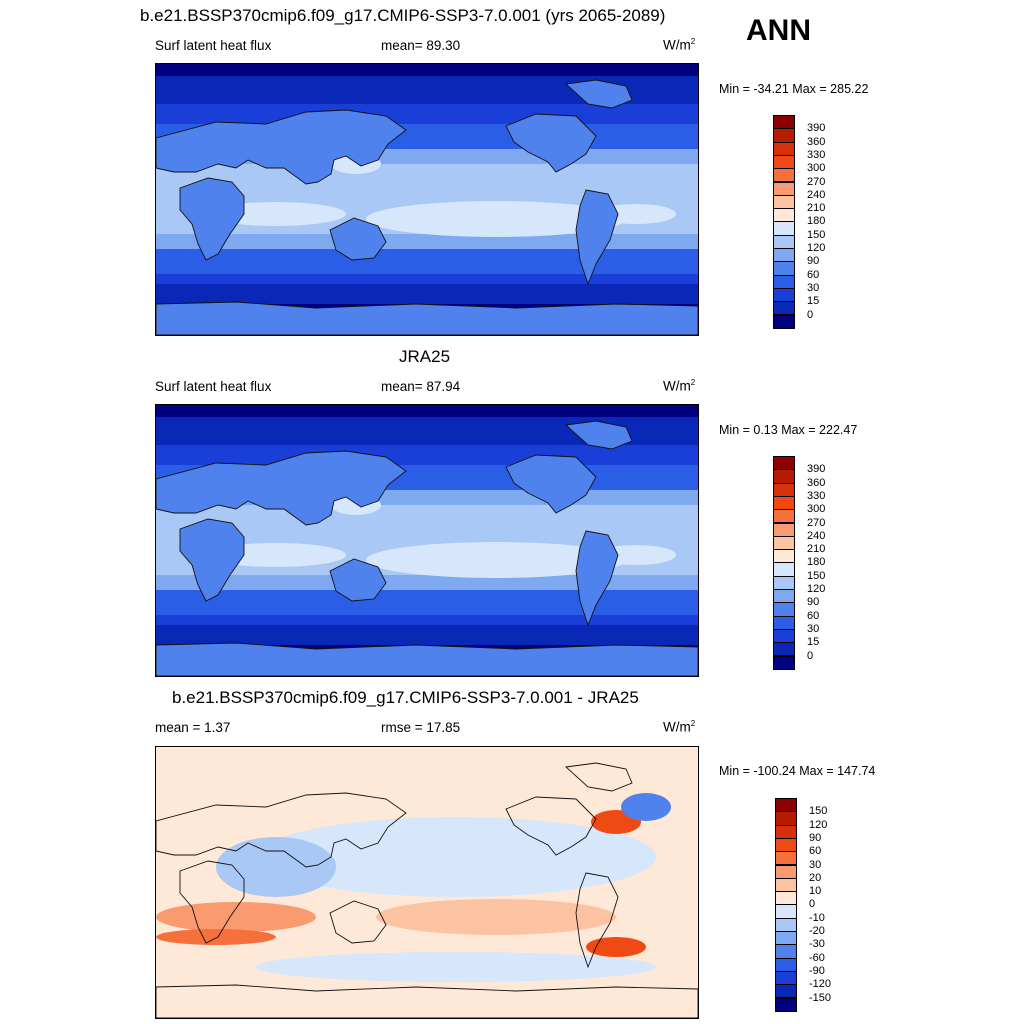 The width and height of the screenshot is (1024, 1024). I want to click on panel2-units: W/m2, so click(679, 386).